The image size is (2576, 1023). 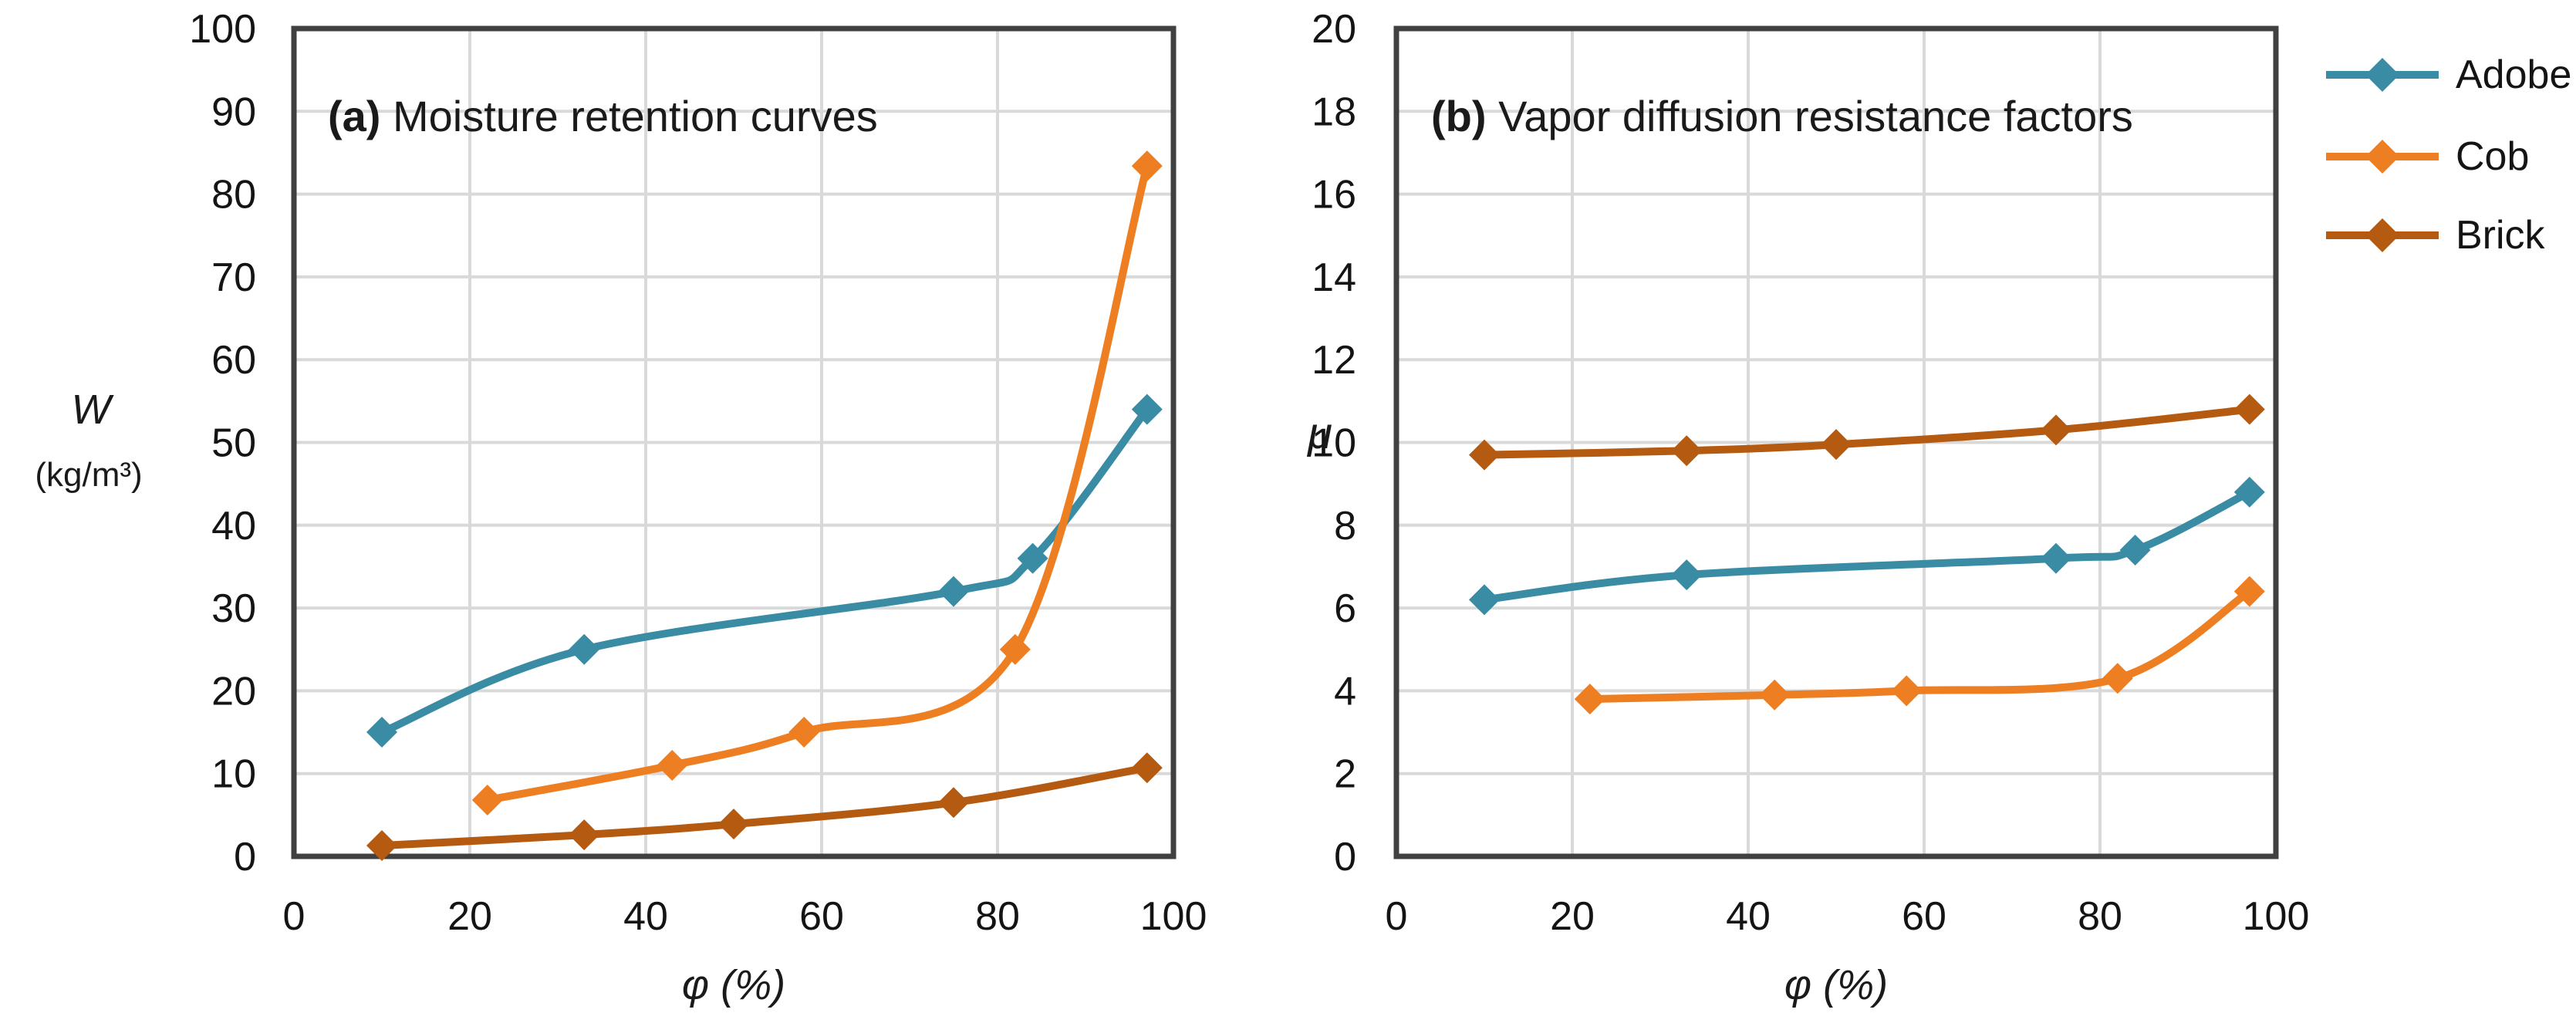 I want to click on panel-a-y-tick-label: 100, so click(x=223, y=29).